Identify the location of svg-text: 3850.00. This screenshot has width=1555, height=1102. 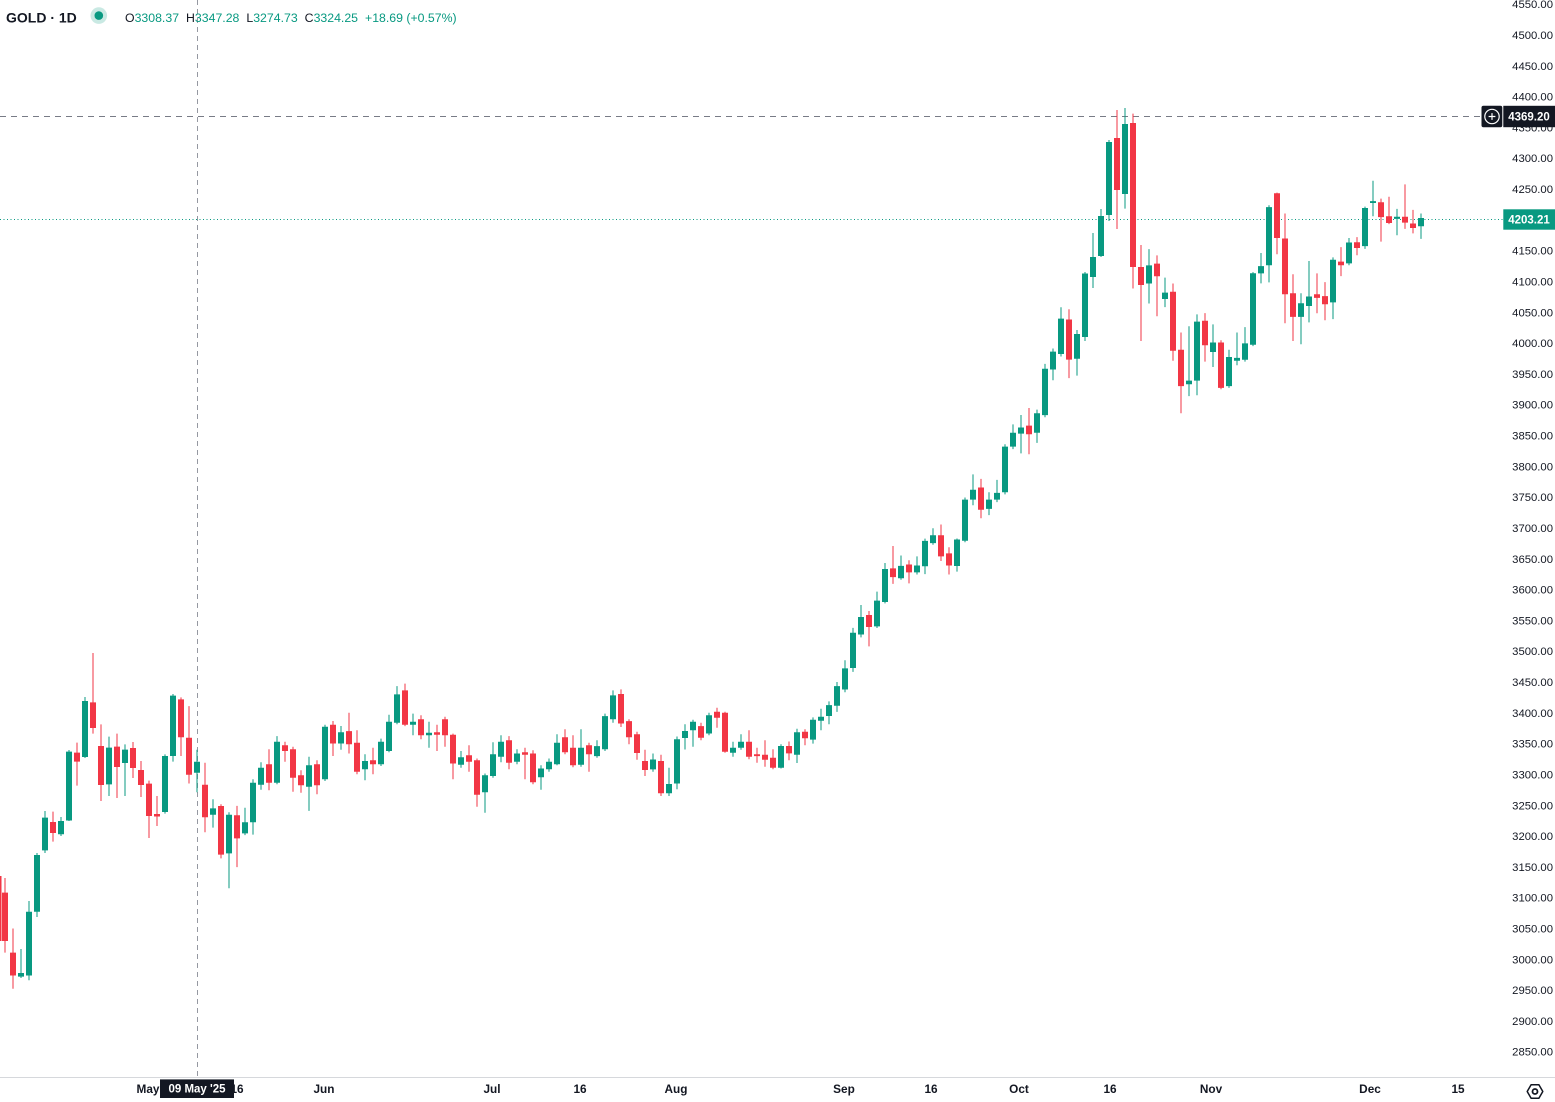
(1532, 437).